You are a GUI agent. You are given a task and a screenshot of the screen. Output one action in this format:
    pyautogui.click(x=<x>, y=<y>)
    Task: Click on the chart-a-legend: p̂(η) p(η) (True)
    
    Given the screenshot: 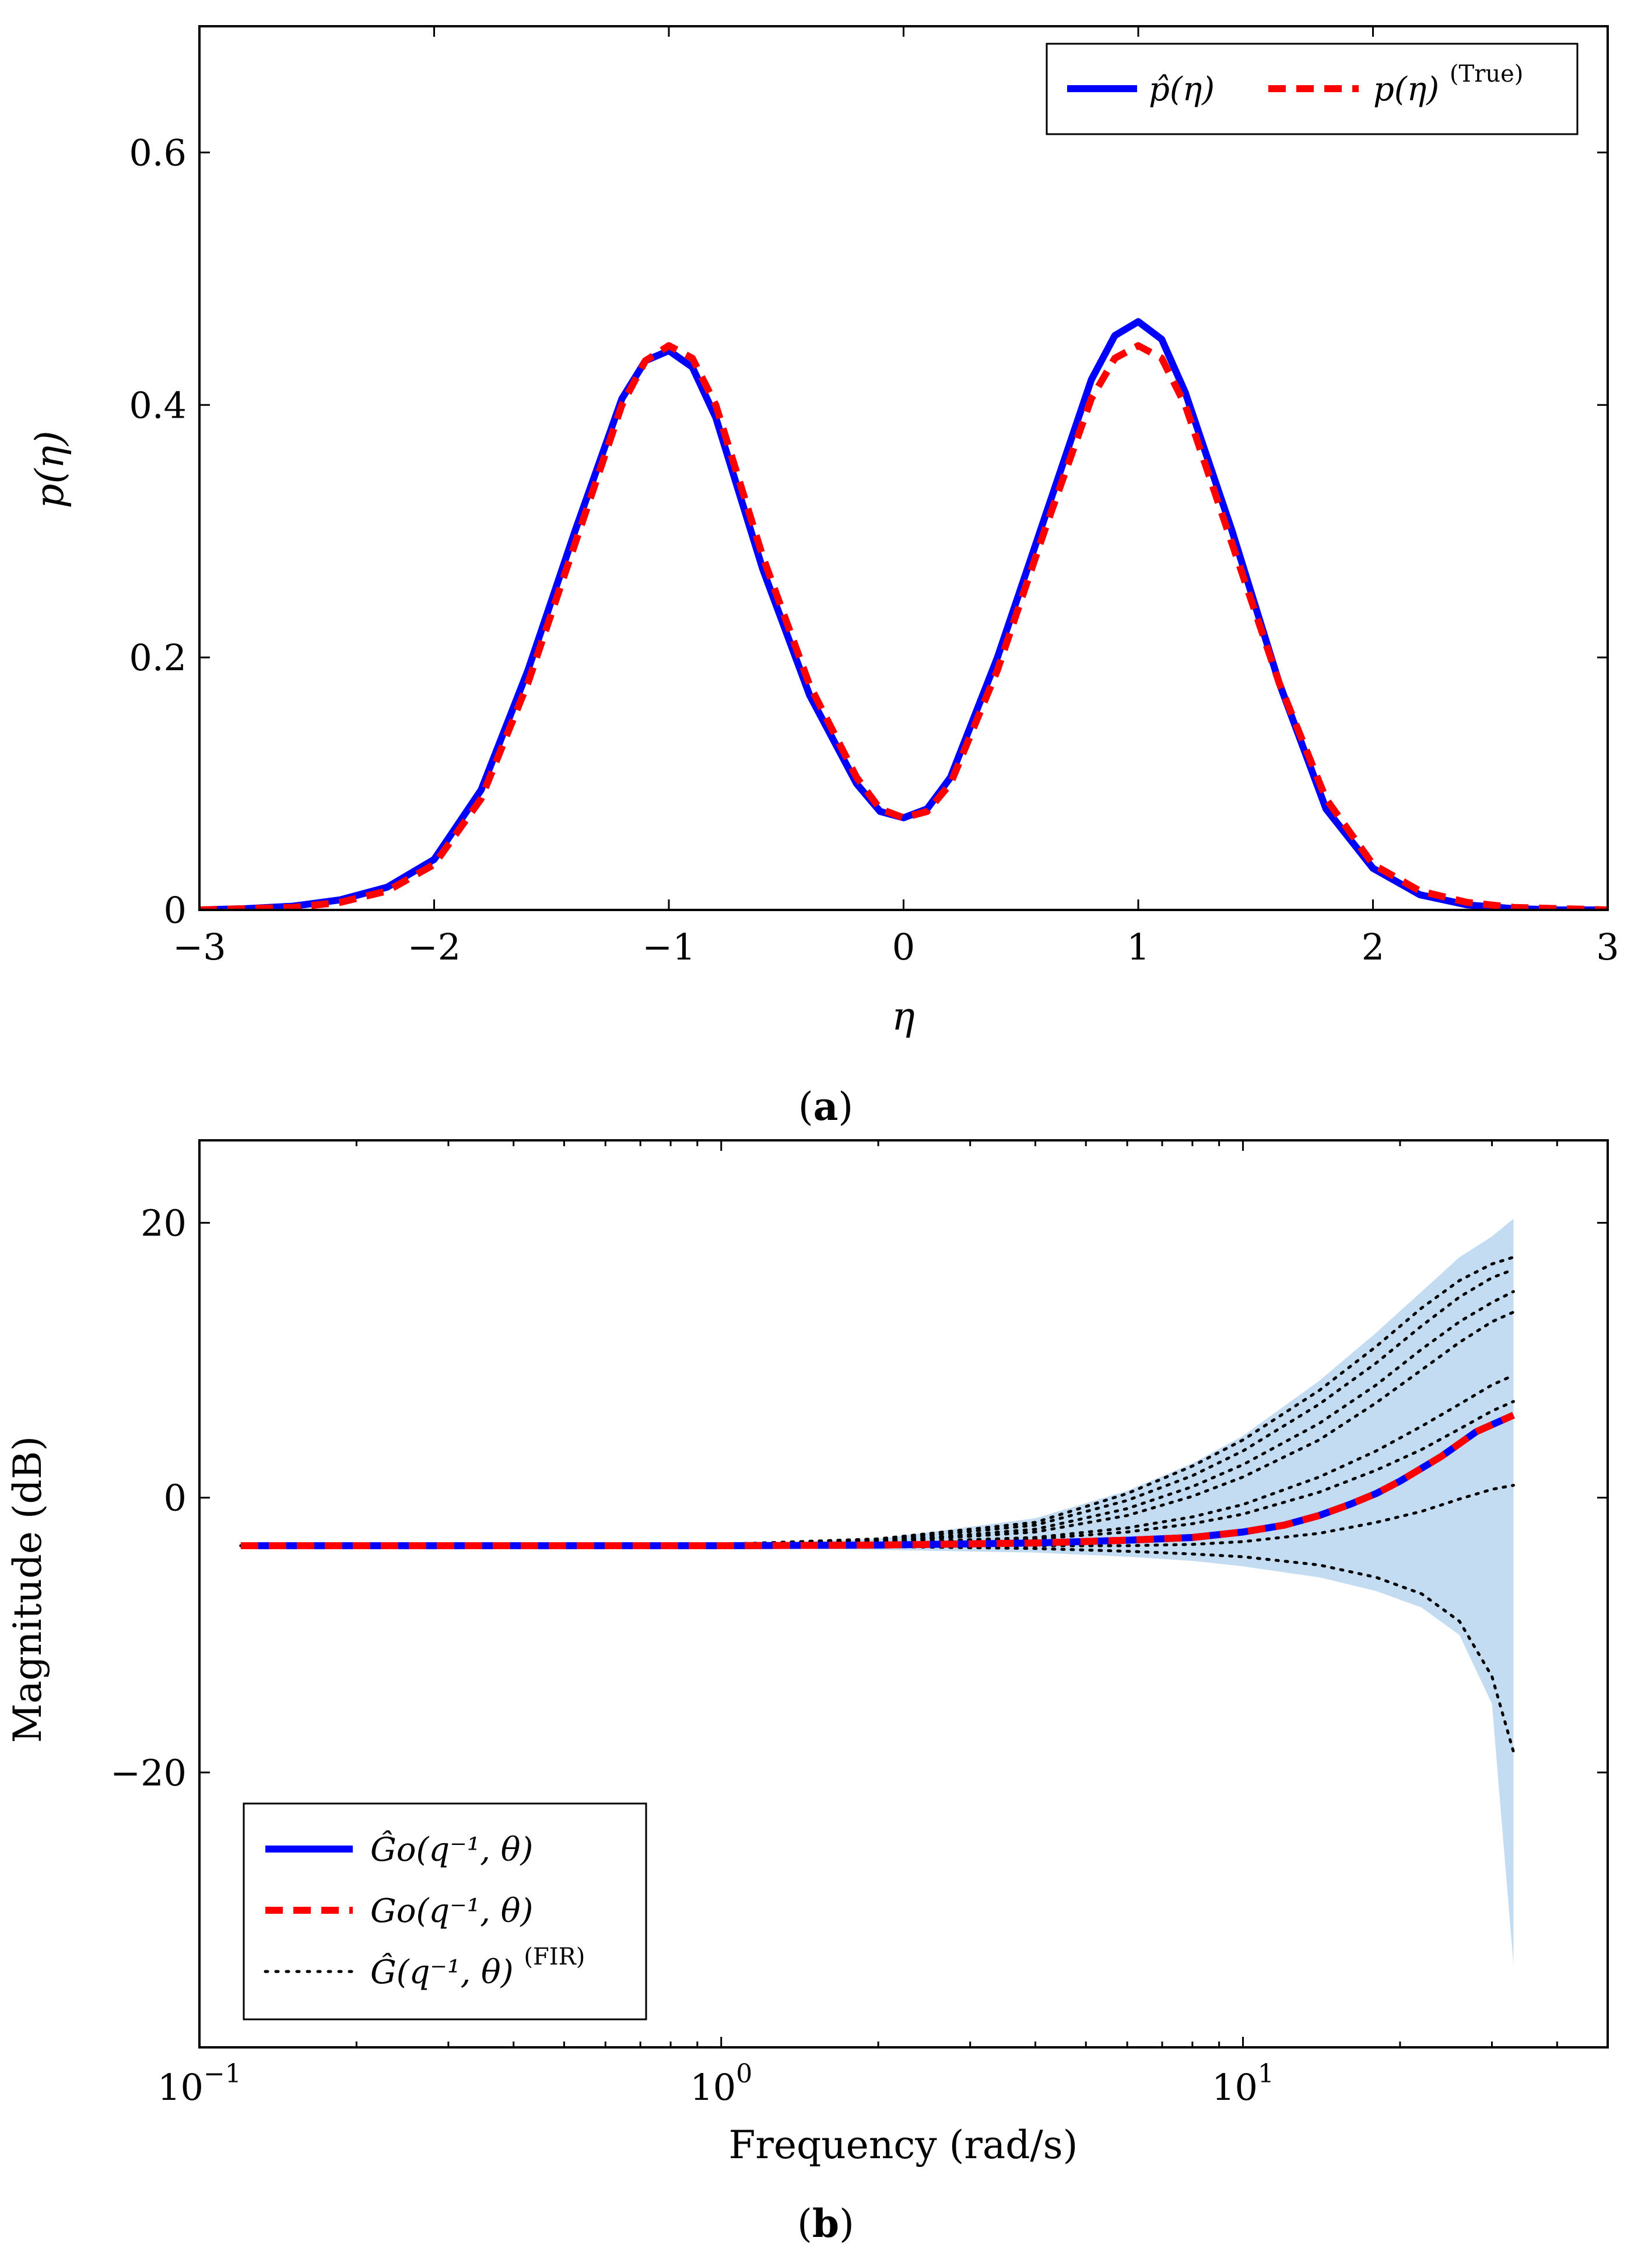 What is the action you would take?
    pyautogui.click(x=1312, y=89)
    